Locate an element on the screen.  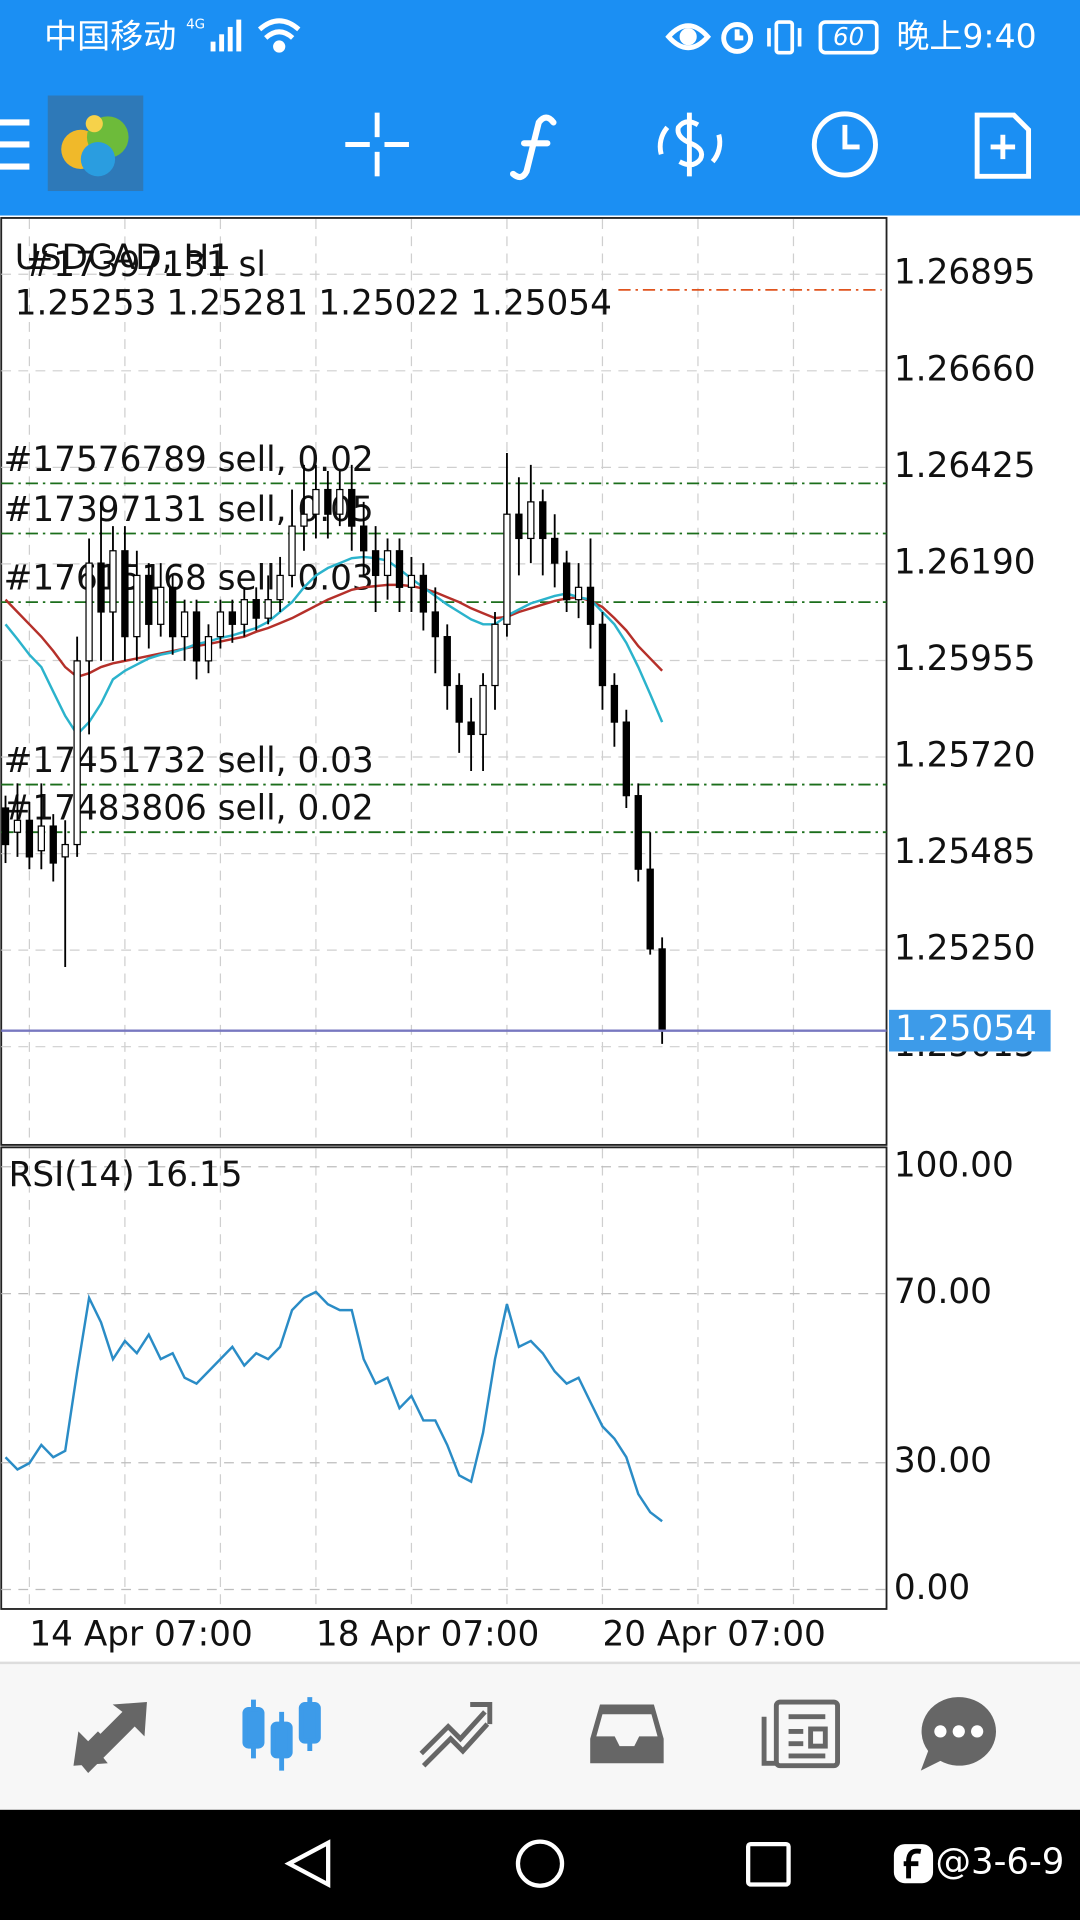
watermark-icon-part is located at coordinates (912, 1863).